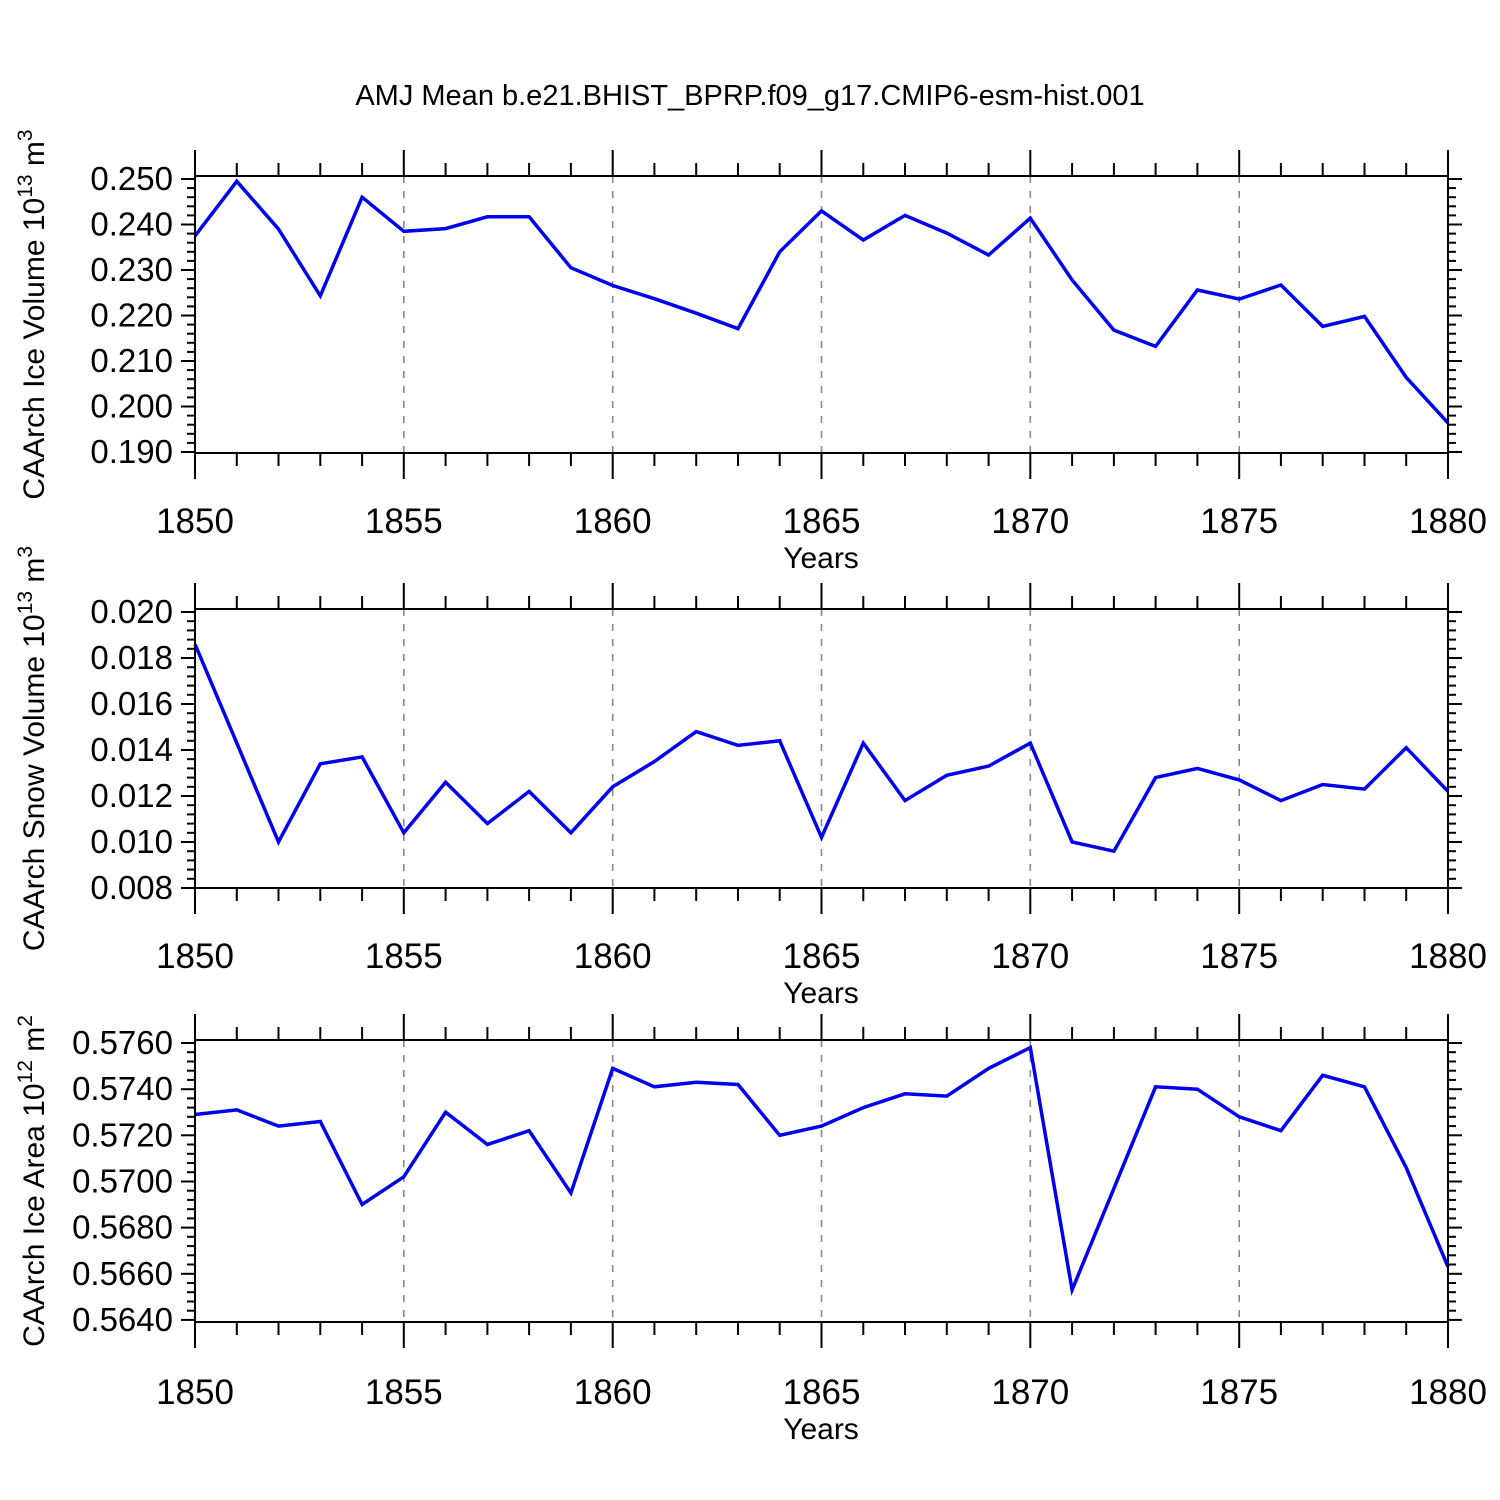  What do you see at coordinates (122, 1273) in the screenshot?
I see `y-tick-label: 0.5660` at bounding box center [122, 1273].